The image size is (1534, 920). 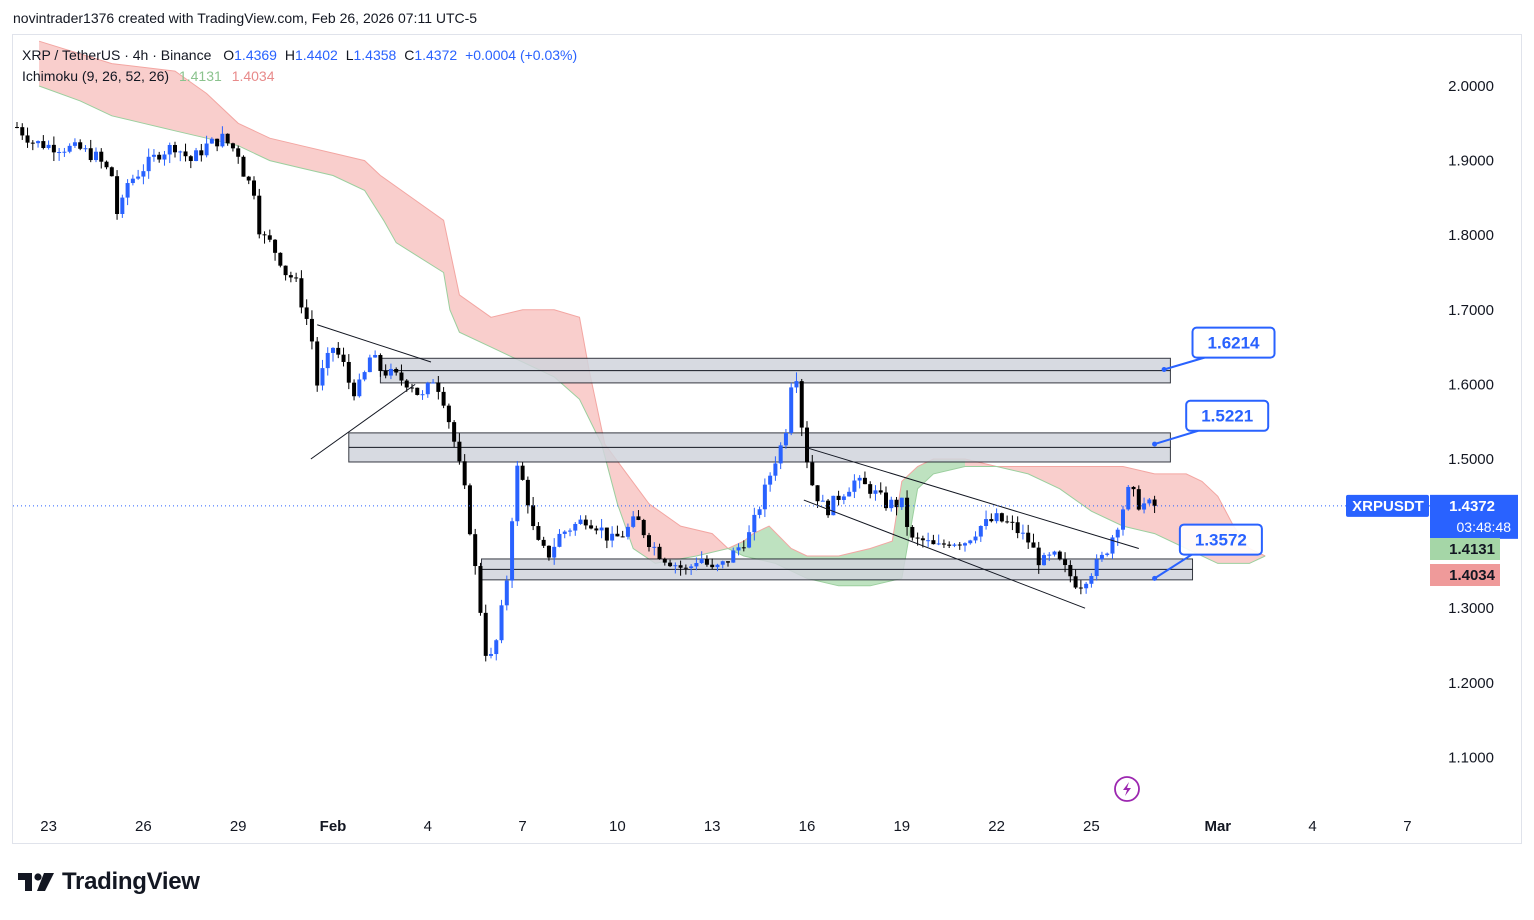 What do you see at coordinates (1471, 459) in the screenshot?
I see `y-tick-label: 1.5000` at bounding box center [1471, 459].